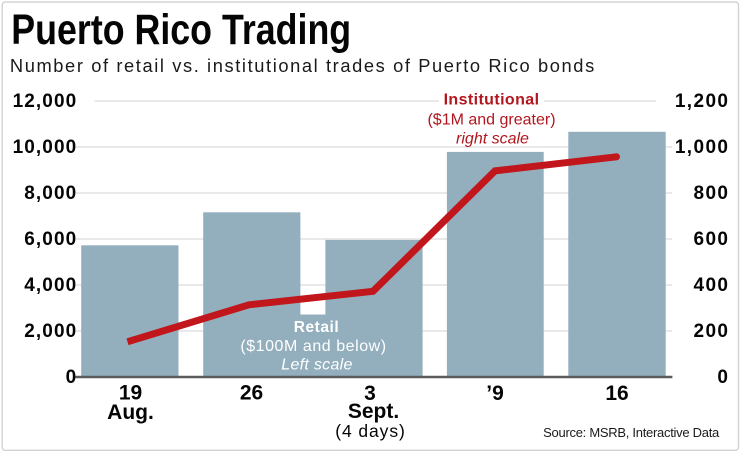  Describe the element at coordinates (702, 147) in the screenshot. I see `svg-text: 1,000` at that location.